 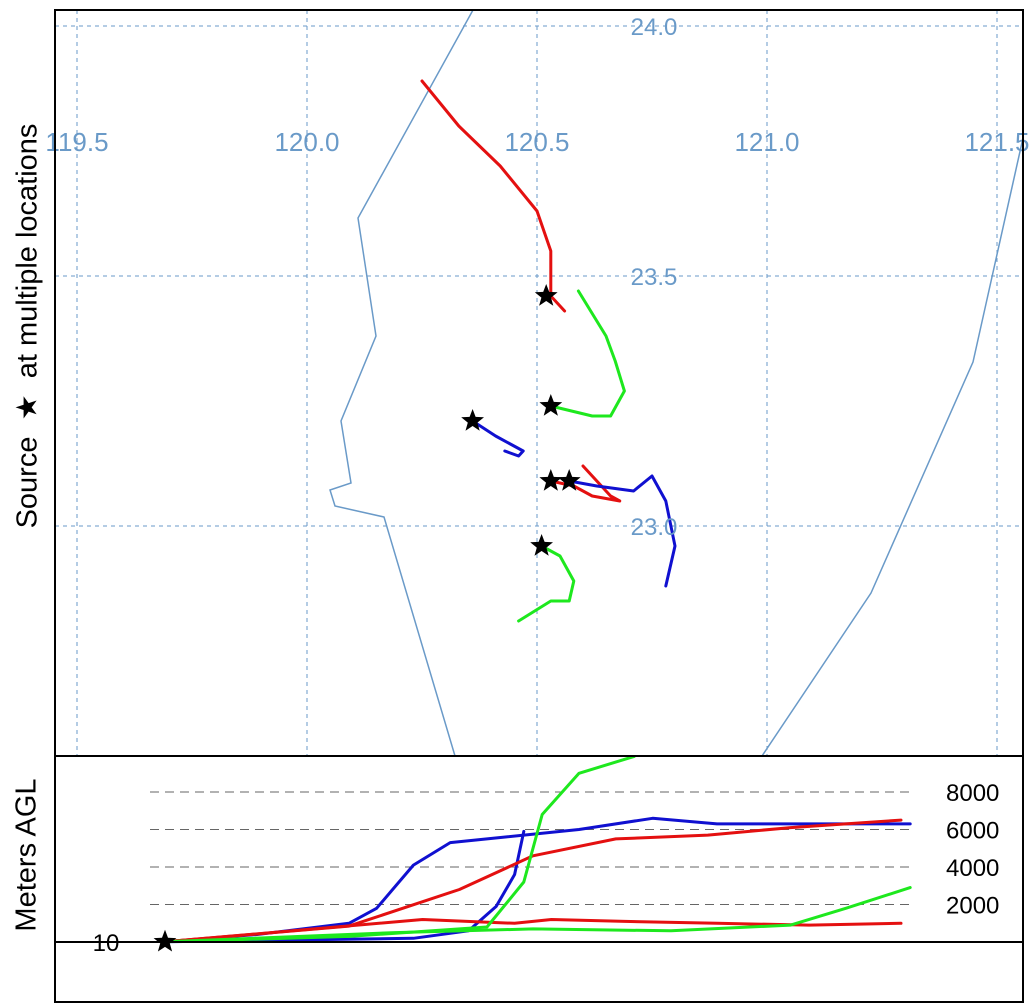 I want to click on height-source-marker, so click(x=165, y=940).